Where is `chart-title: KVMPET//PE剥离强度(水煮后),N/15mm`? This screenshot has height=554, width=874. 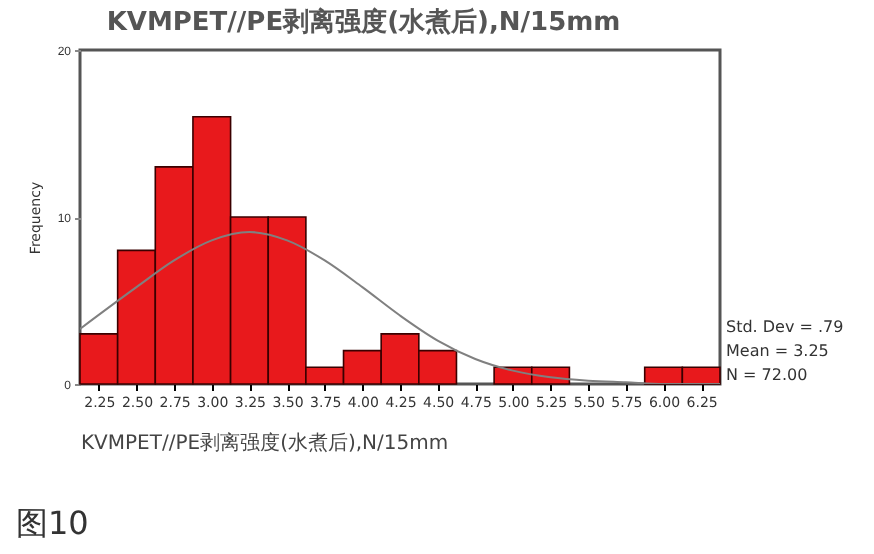 chart-title: KVMPET//PE剥离强度(水煮后),N/15mm is located at coordinates (363, 22).